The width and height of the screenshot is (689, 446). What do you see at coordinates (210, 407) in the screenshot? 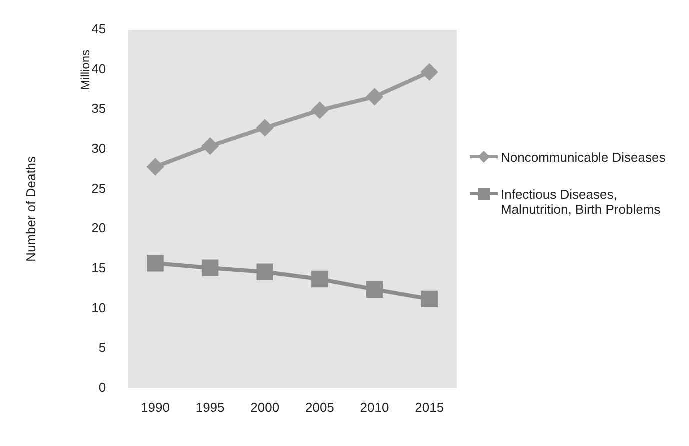
I see `x-tick-label: 1995` at bounding box center [210, 407].